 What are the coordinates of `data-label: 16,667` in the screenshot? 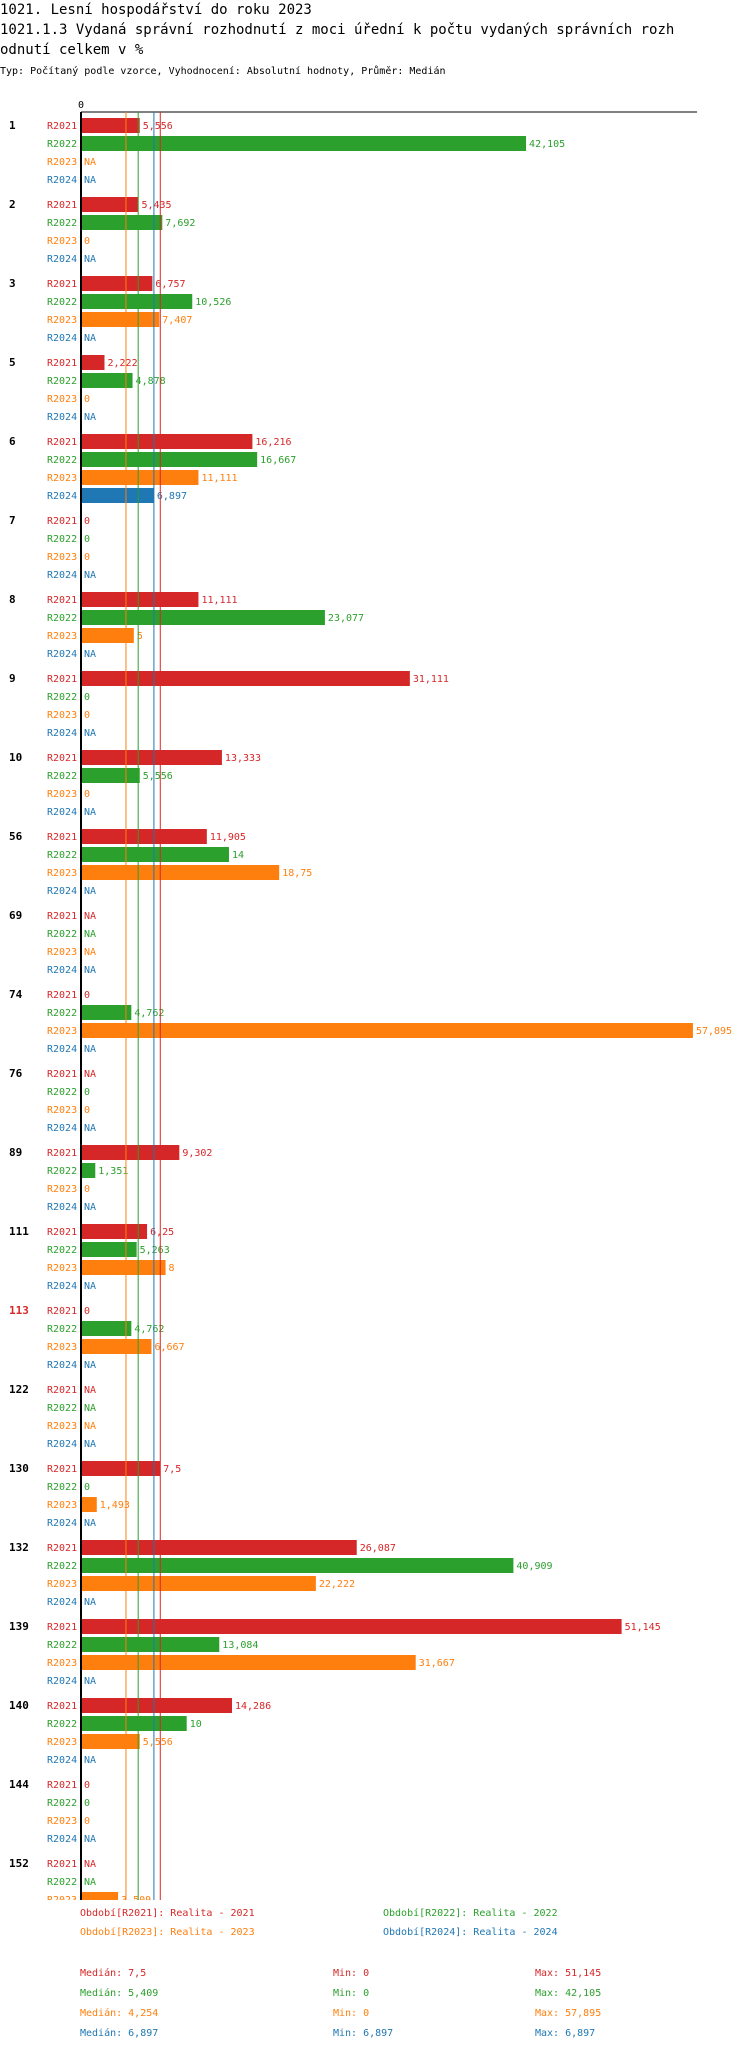 It's located at (278, 460).